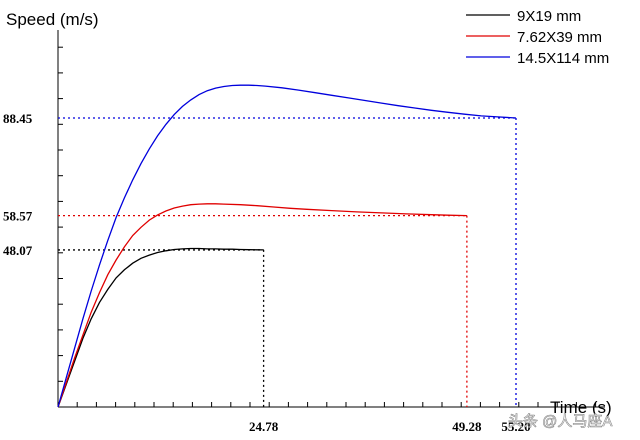  What do you see at coordinates (18, 118) in the screenshot?
I see `y-marker-label-1: 88.45` at bounding box center [18, 118].